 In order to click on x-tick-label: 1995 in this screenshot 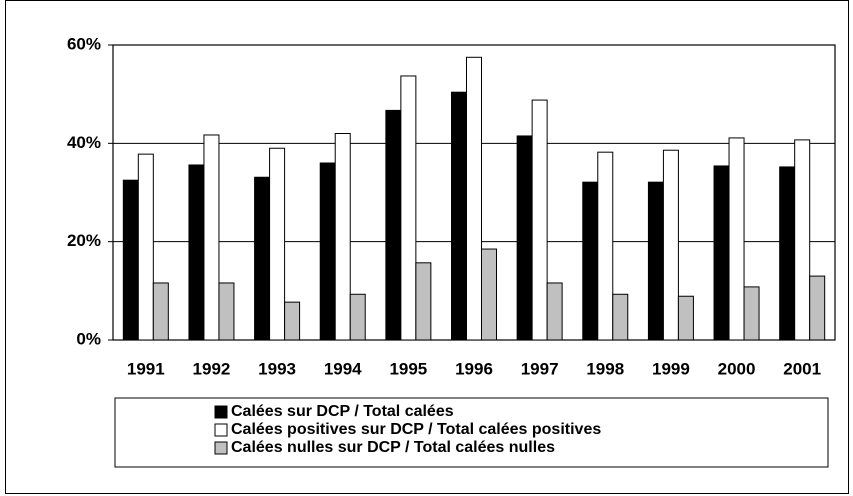, I will do `click(408, 368)`.